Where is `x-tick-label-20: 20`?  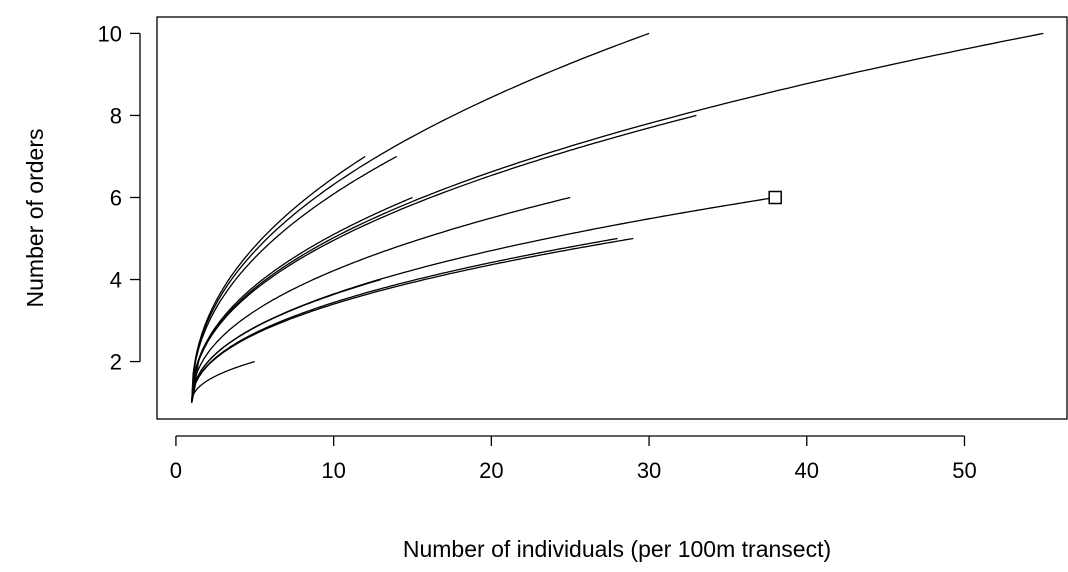
x-tick-label-20: 20 is located at coordinates (491, 470).